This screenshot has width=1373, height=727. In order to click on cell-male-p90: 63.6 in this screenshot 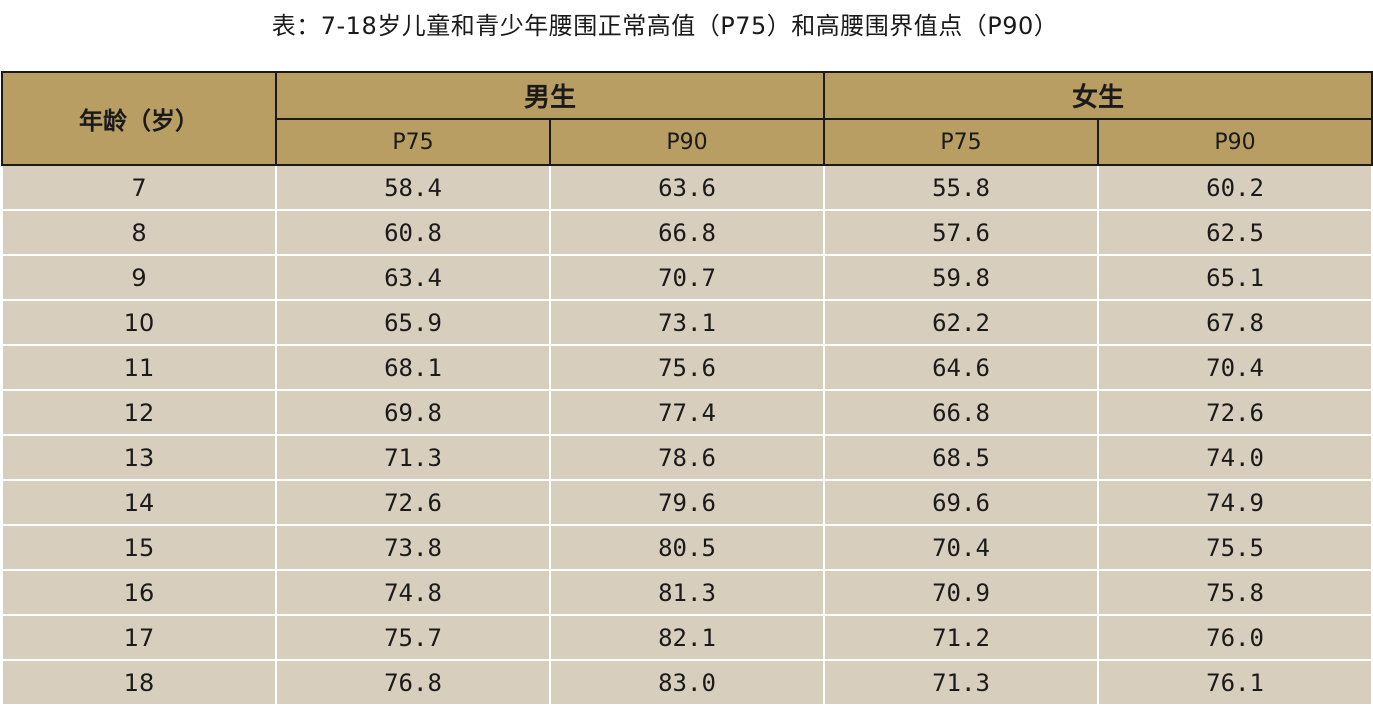, I will do `click(687, 187)`.